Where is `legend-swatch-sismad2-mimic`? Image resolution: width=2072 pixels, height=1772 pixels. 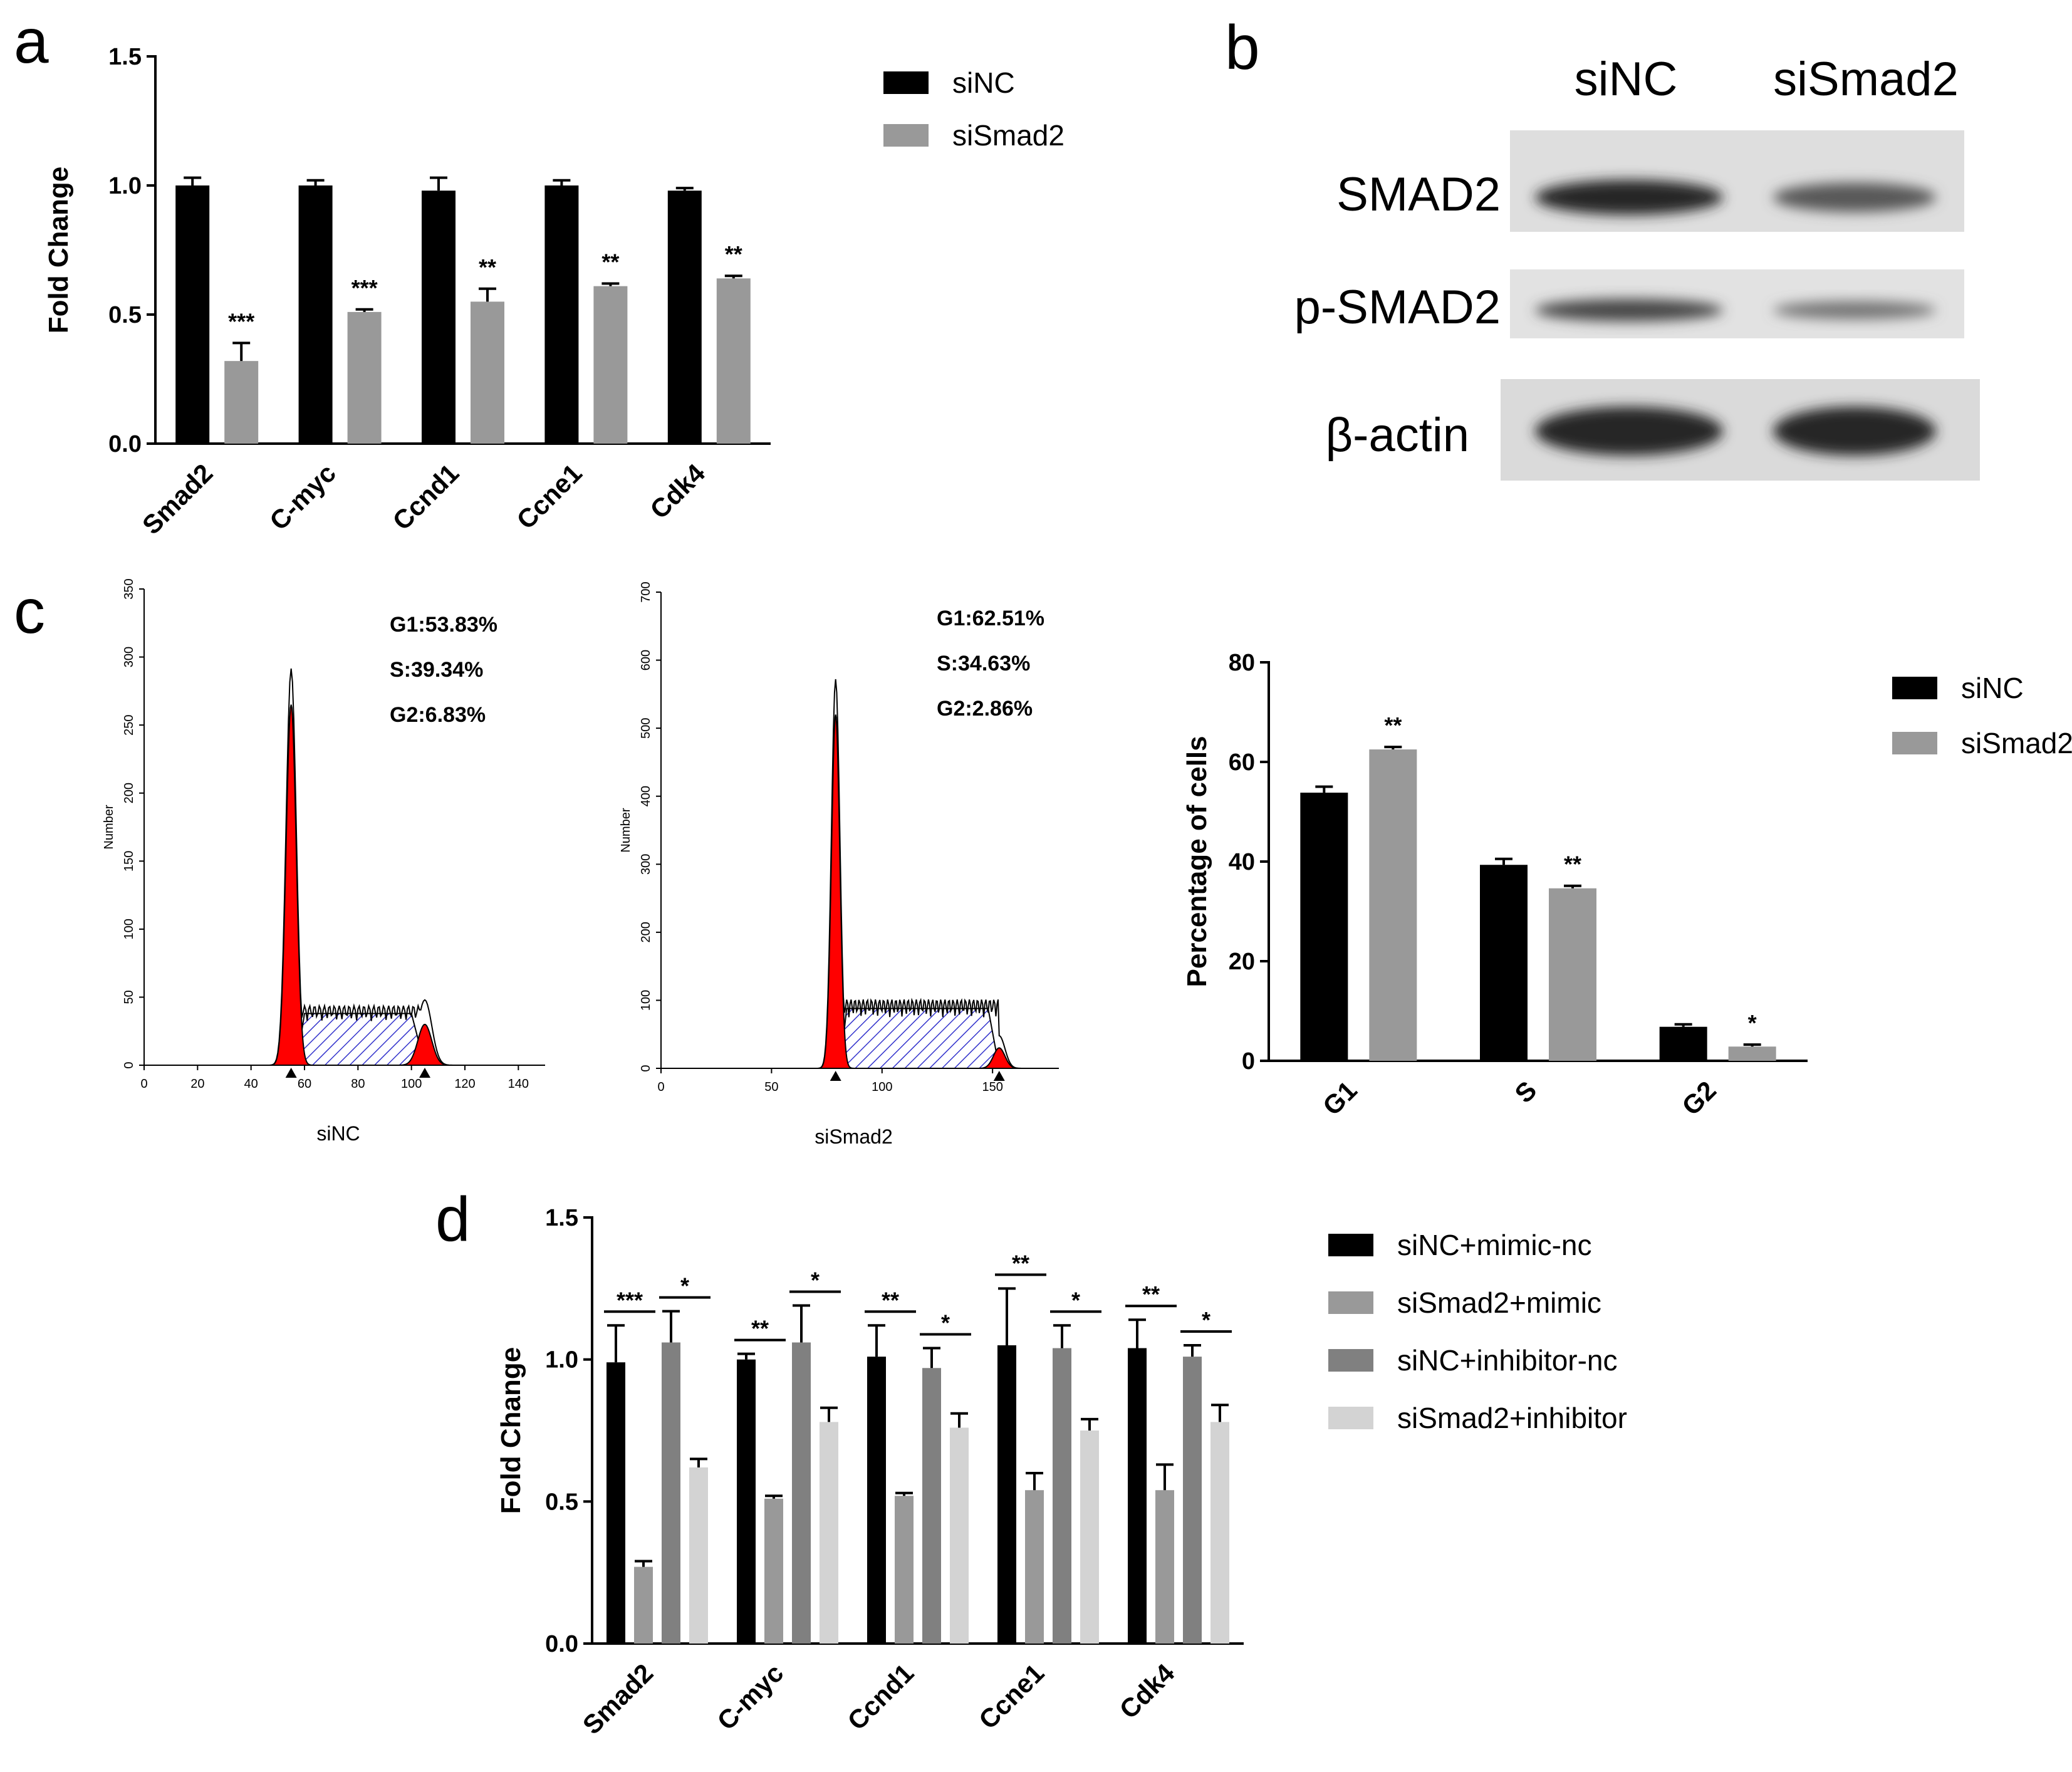 legend-swatch-sismad2-mimic is located at coordinates (1350, 1302).